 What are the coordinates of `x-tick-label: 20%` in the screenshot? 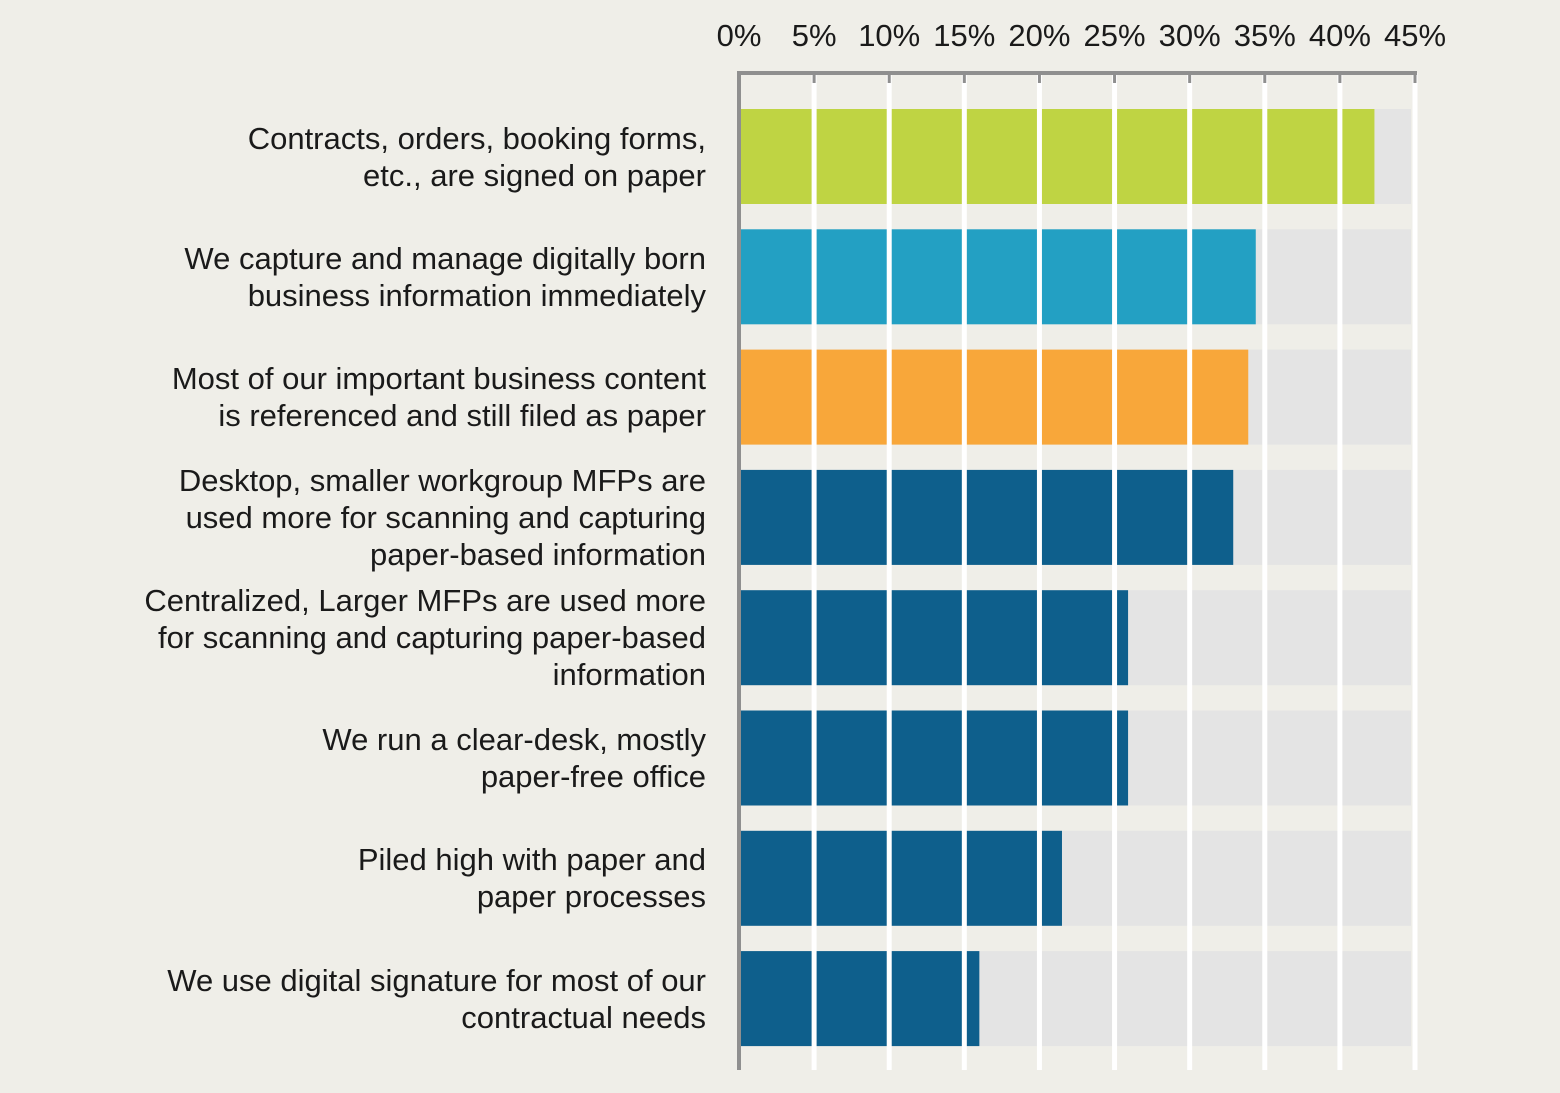 It's located at (1039, 35).